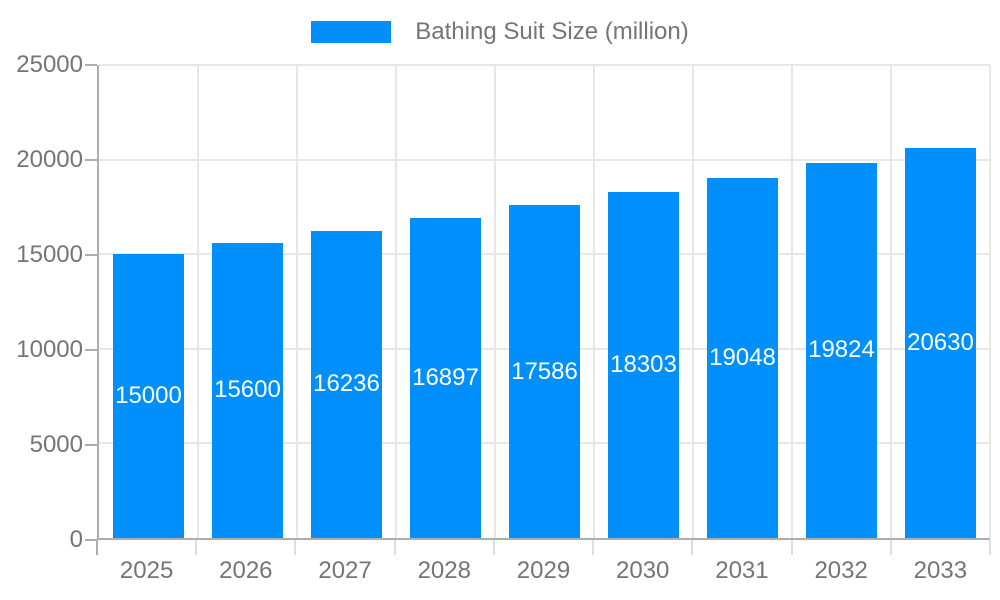 This screenshot has height=600, width=1000. I want to click on bar-2029: 17586, so click(544, 371).